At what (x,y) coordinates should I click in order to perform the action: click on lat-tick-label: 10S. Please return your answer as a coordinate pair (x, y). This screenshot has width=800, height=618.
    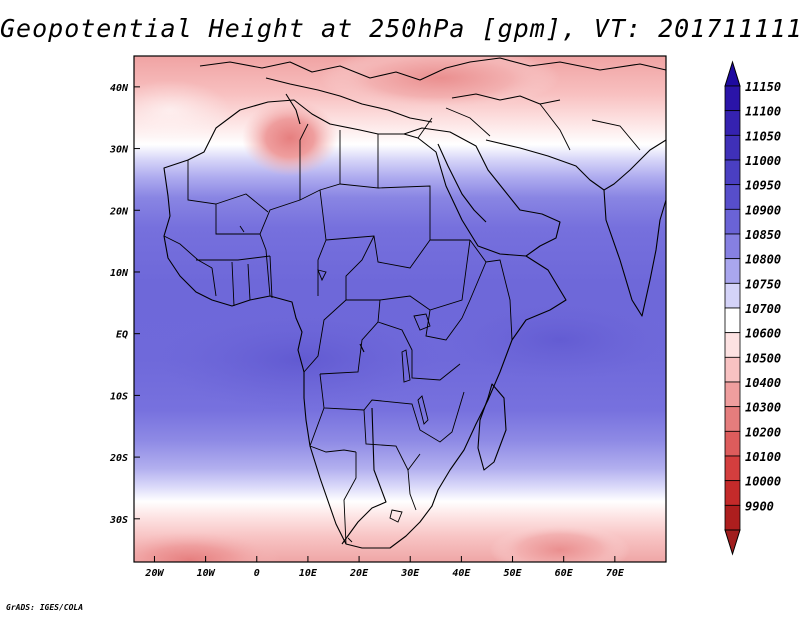
    Looking at the image, I should click on (119, 396).